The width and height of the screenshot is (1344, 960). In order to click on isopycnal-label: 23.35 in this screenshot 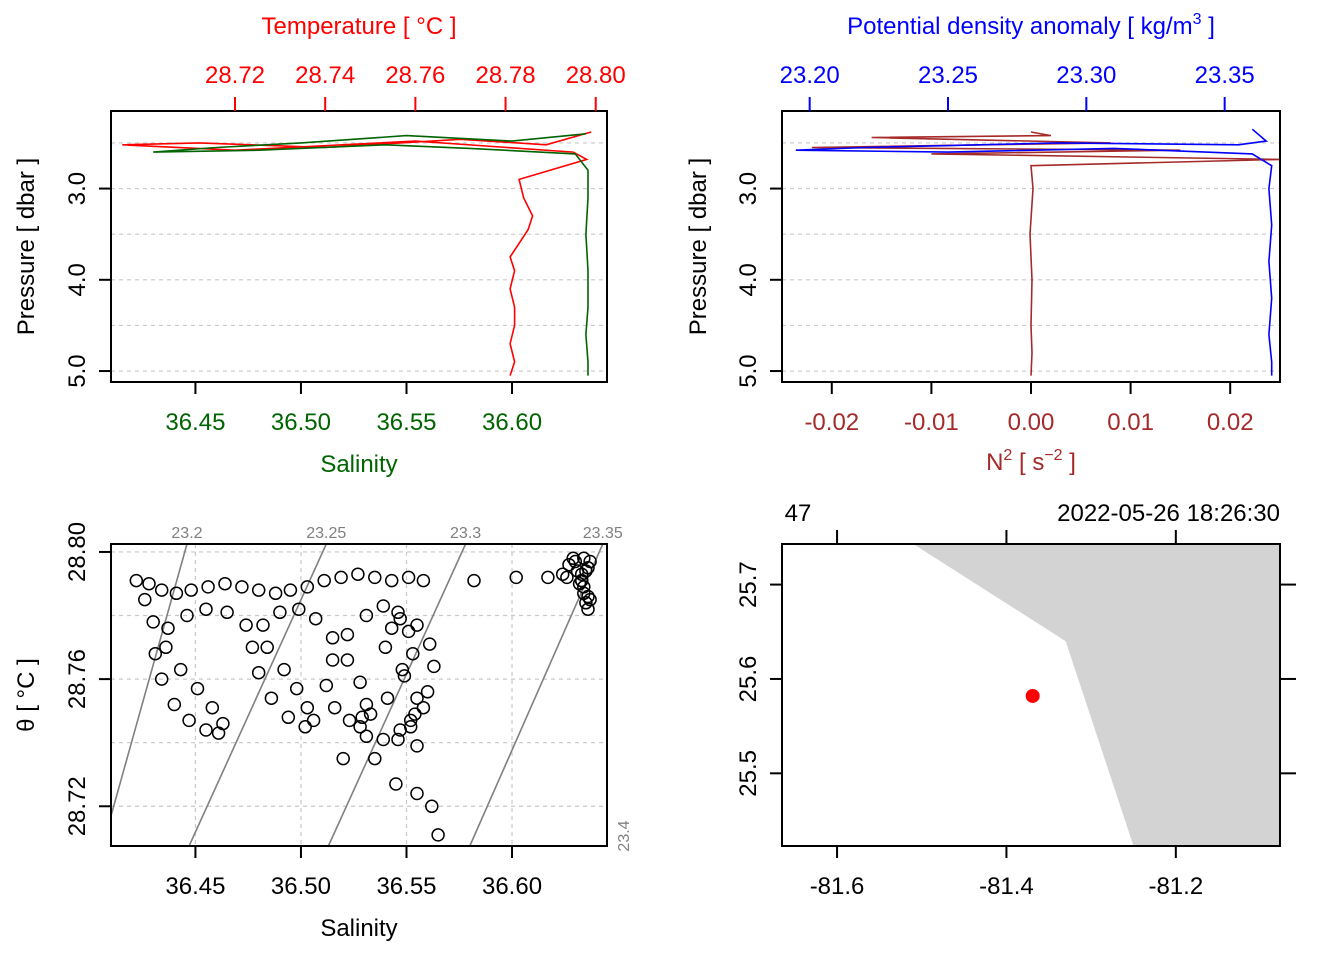, I will do `click(603, 533)`.